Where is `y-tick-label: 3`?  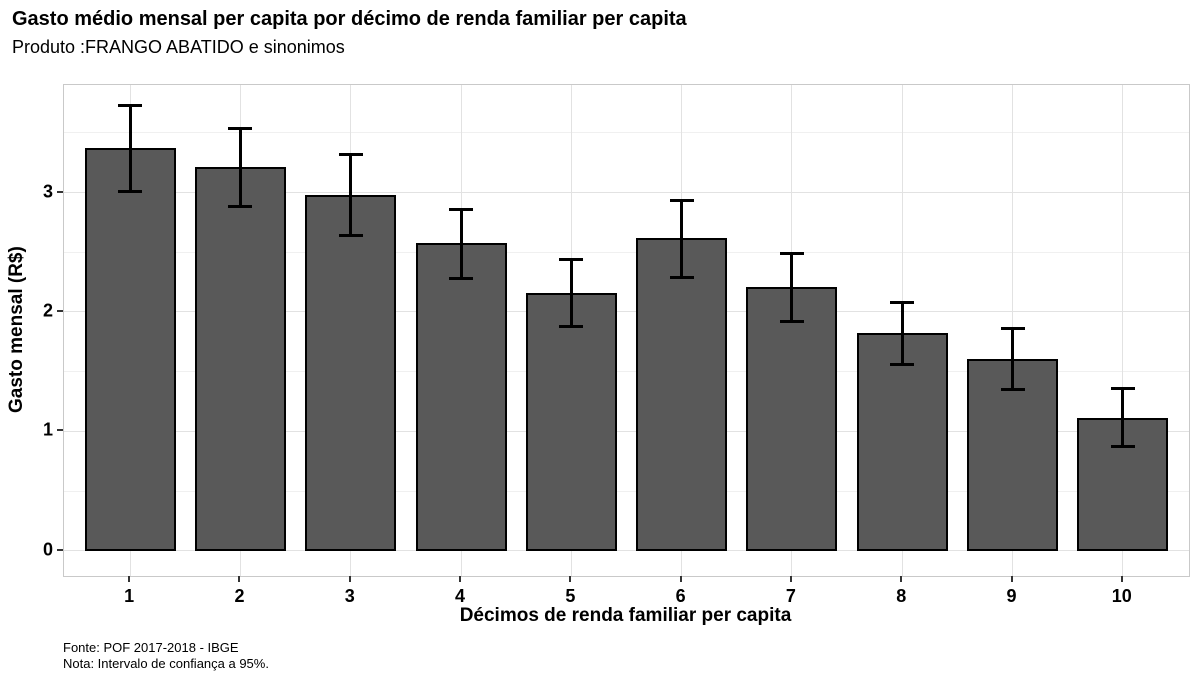 y-tick-label: 3 is located at coordinates (47, 191).